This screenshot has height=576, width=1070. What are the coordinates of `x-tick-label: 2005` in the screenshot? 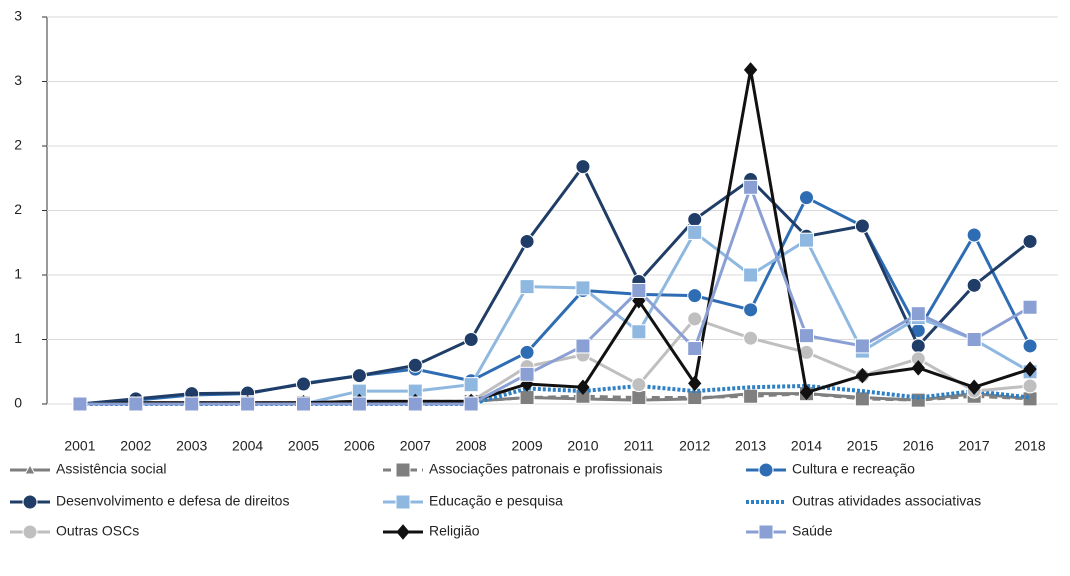 It's located at (303, 446).